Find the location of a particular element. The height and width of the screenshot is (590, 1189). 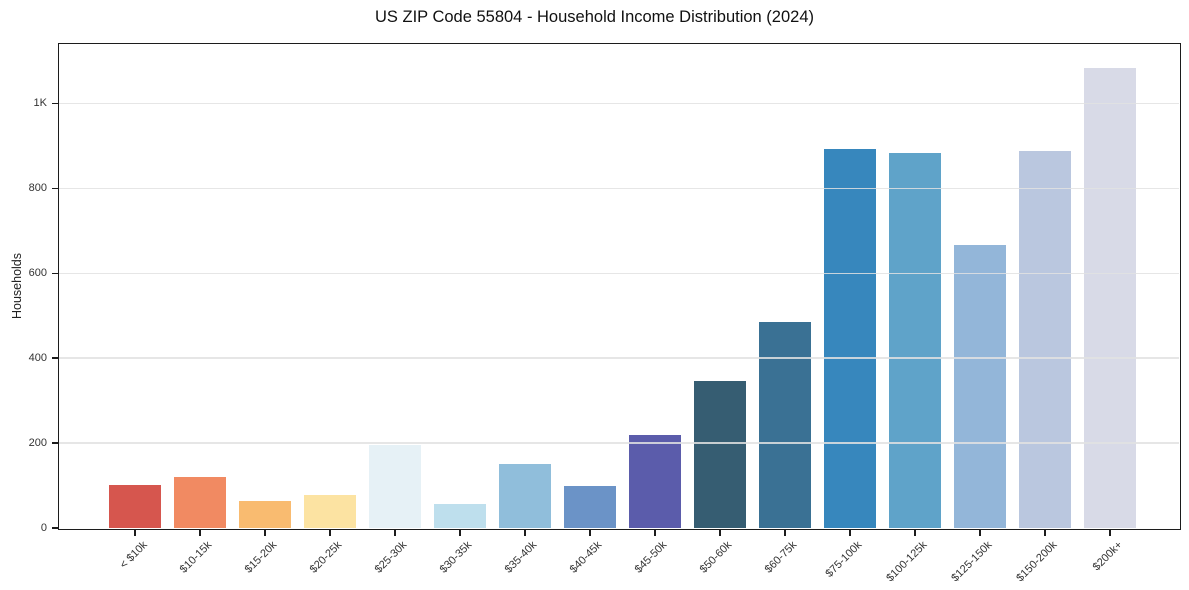

bar-$35-40k is located at coordinates (525, 496).